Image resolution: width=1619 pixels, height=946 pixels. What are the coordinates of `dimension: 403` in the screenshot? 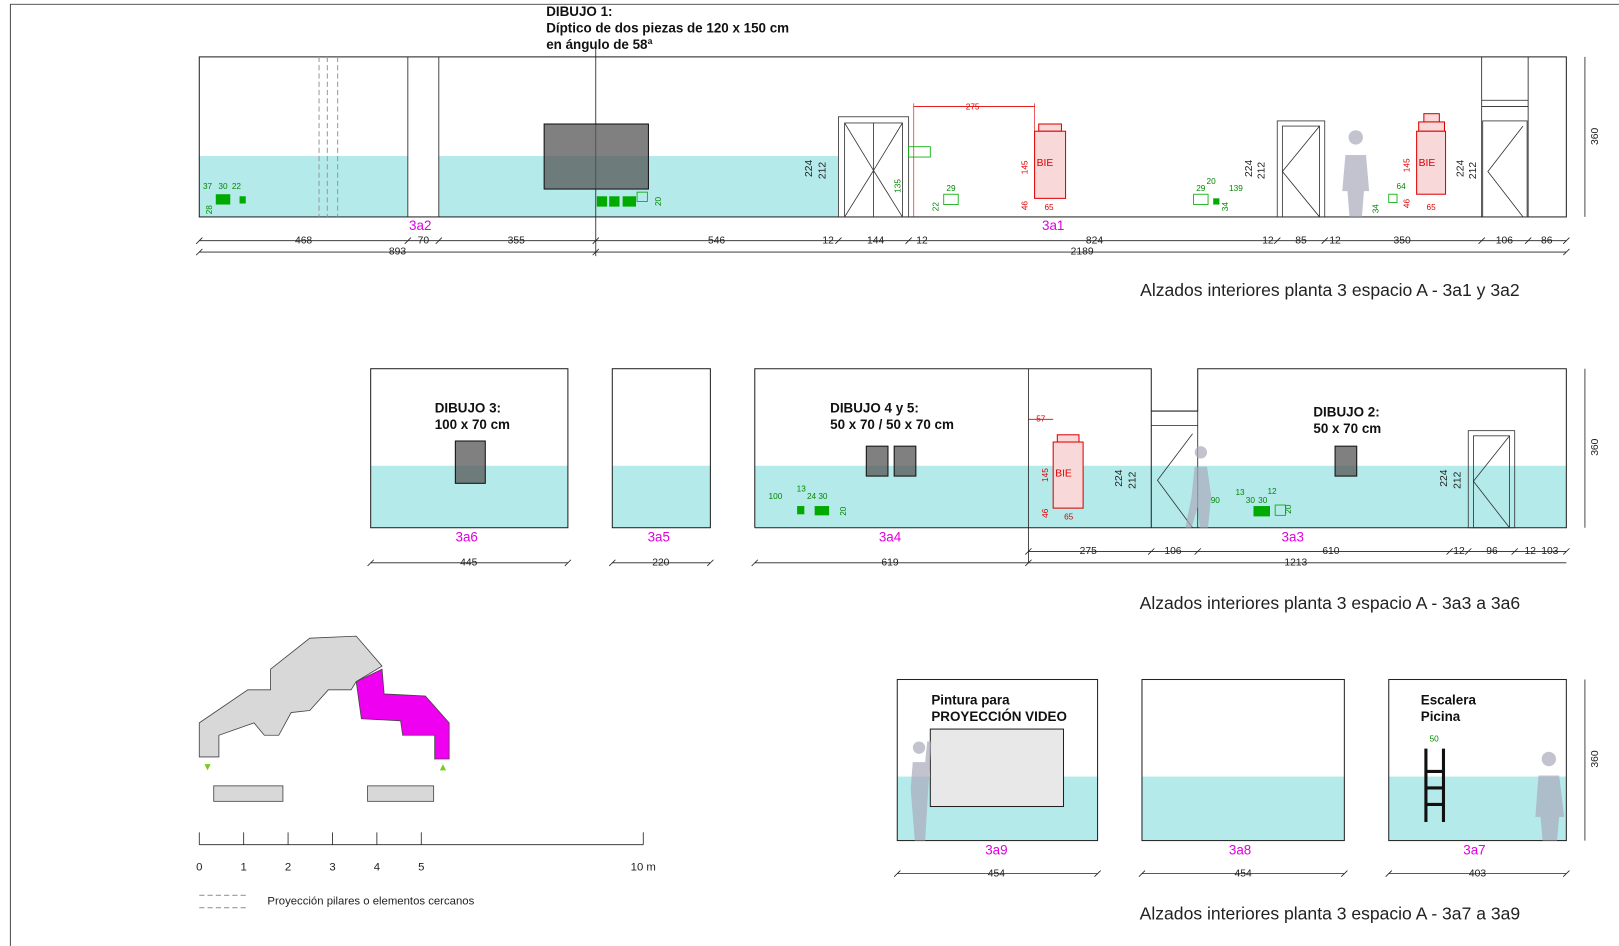 It's located at (1477, 873).